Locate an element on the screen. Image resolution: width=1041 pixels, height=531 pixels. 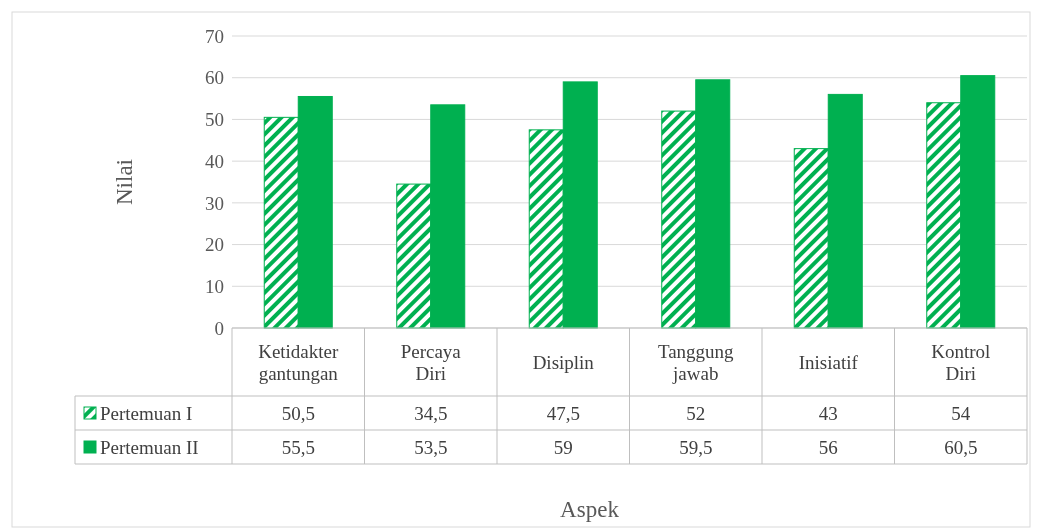
y-tick-label: 0 is located at coordinates (219, 328).